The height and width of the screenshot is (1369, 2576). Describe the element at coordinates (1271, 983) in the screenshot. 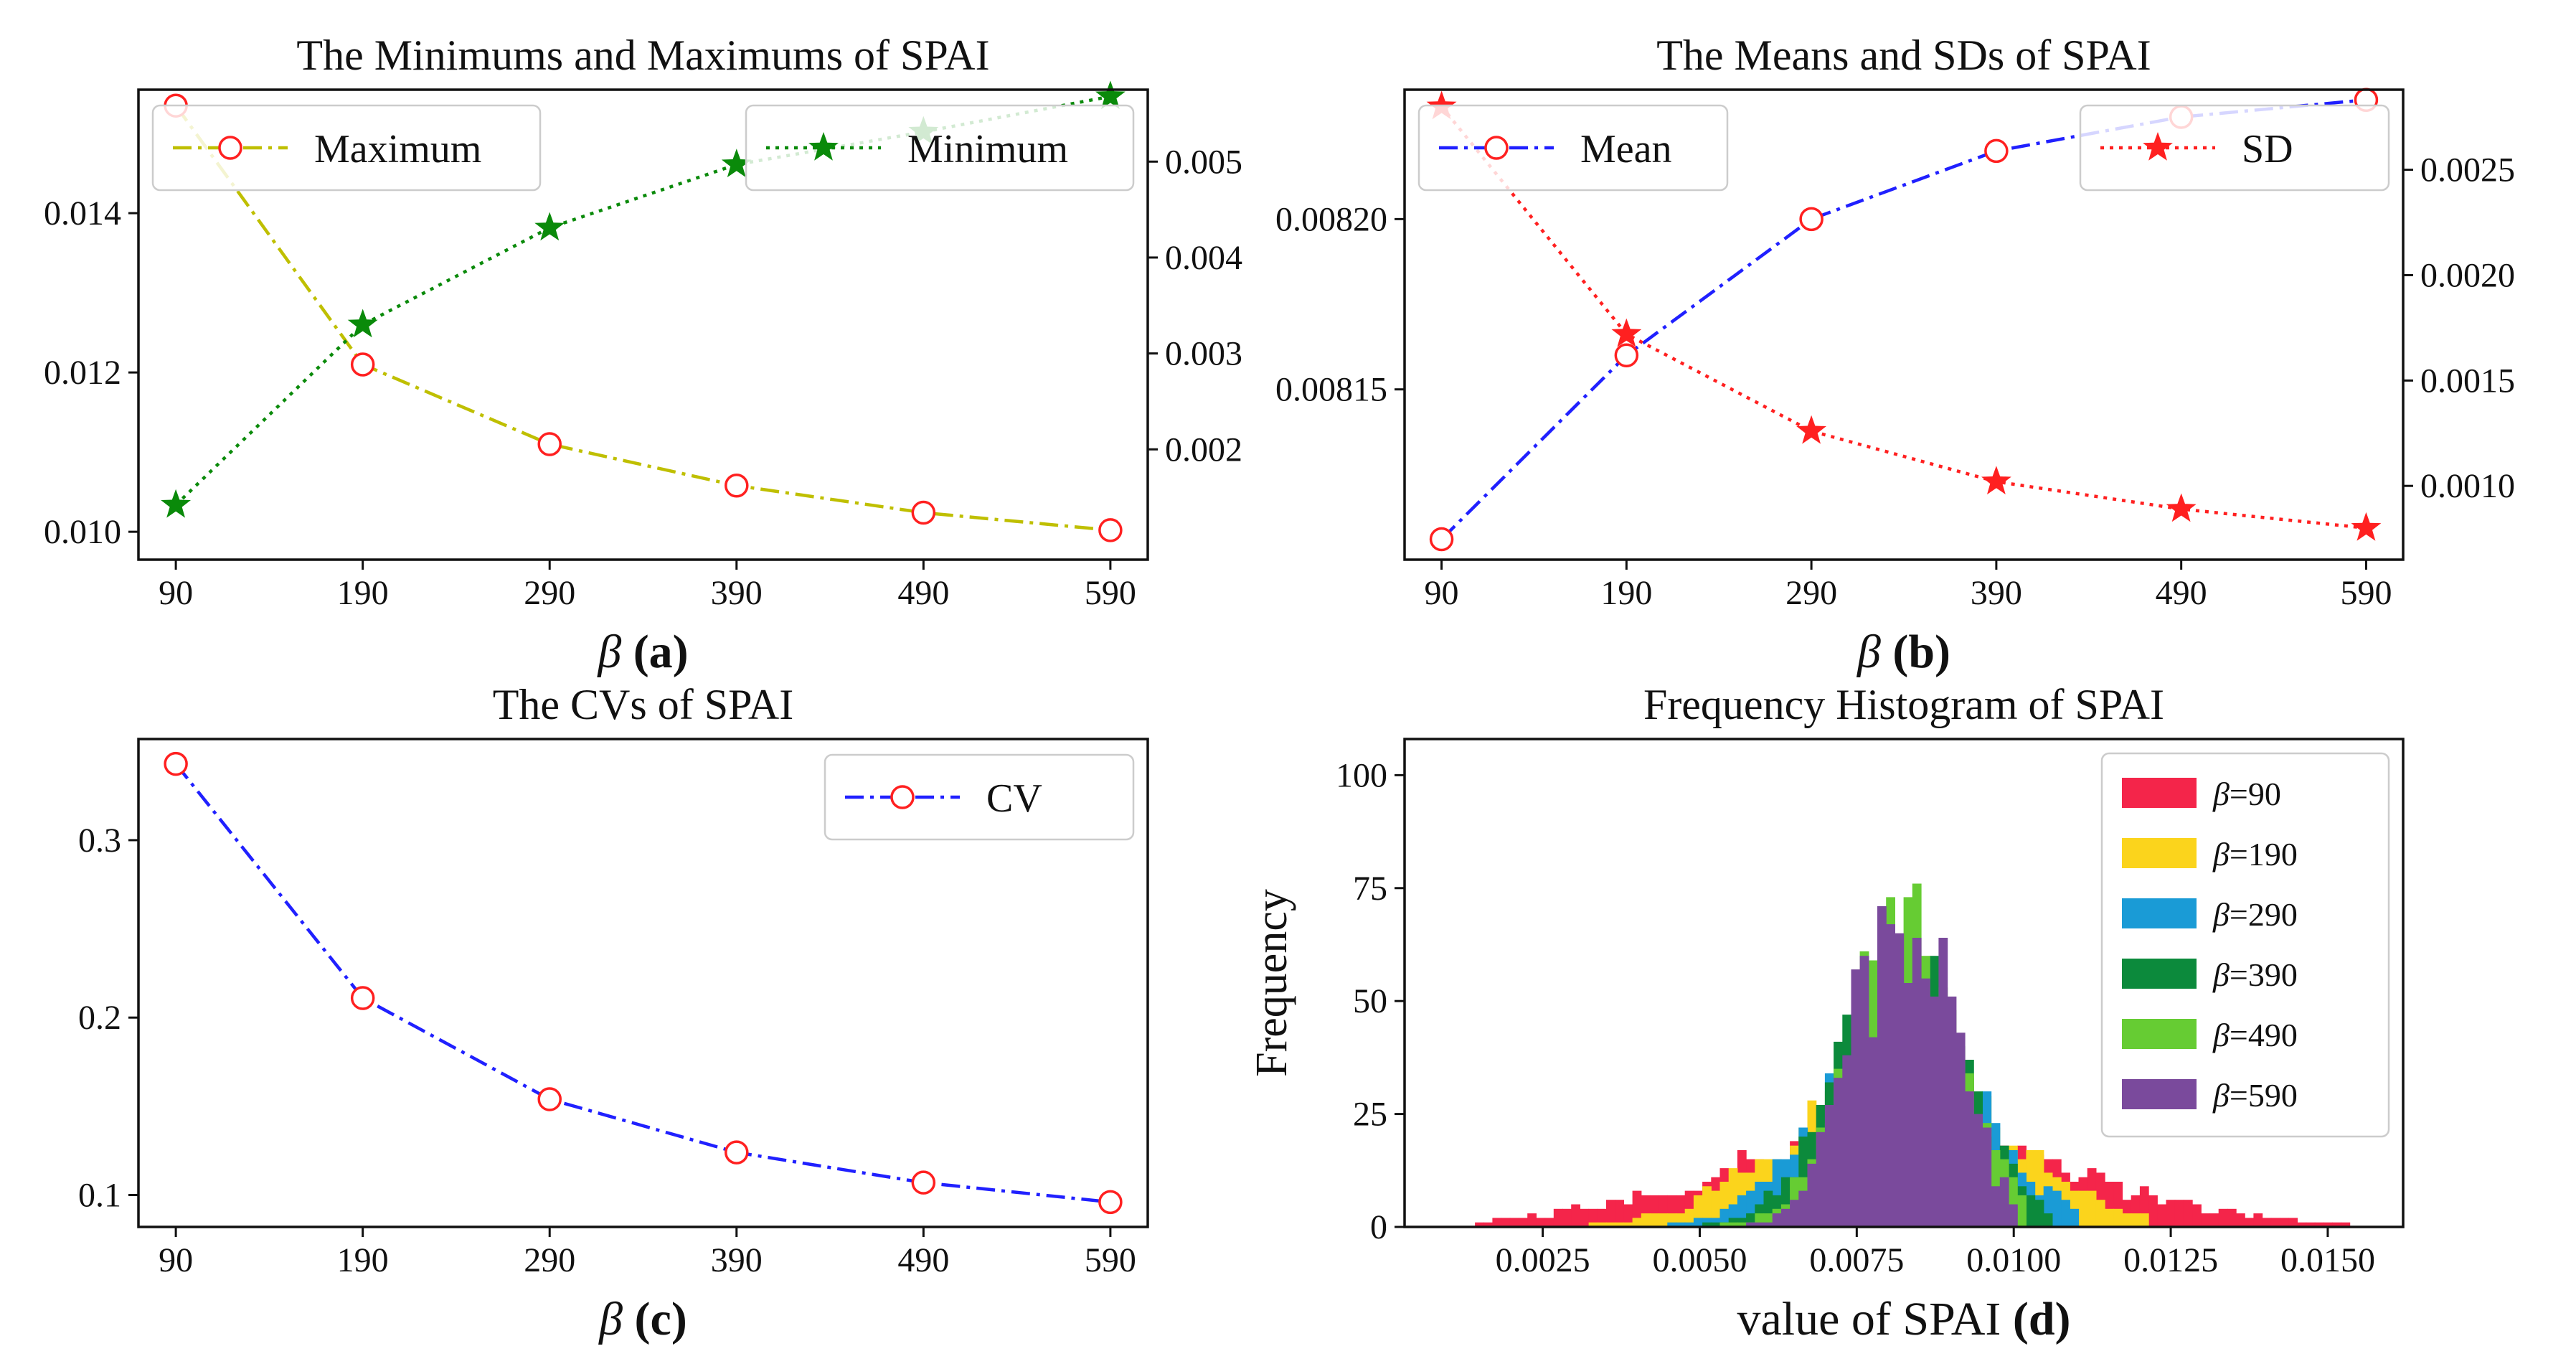

I see `y-axis-label: Frequency` at that location.